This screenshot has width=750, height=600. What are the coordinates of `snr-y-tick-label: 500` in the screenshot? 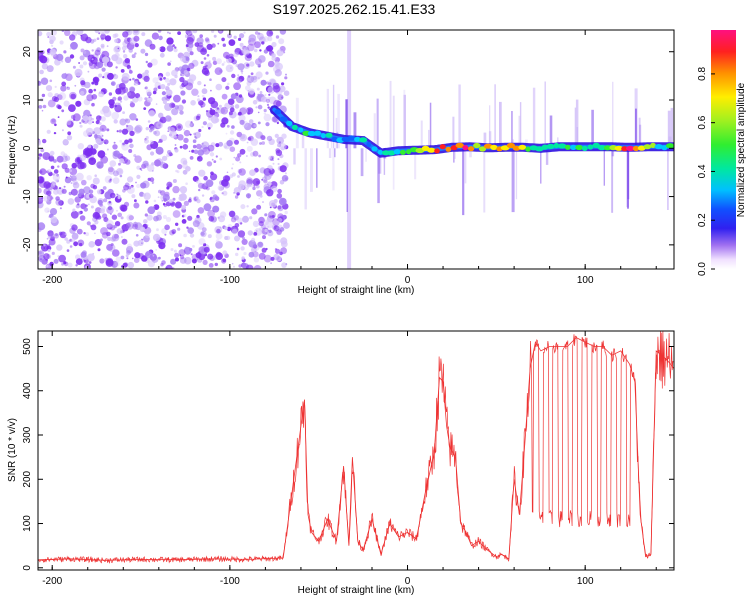 It's located at (27, 346).